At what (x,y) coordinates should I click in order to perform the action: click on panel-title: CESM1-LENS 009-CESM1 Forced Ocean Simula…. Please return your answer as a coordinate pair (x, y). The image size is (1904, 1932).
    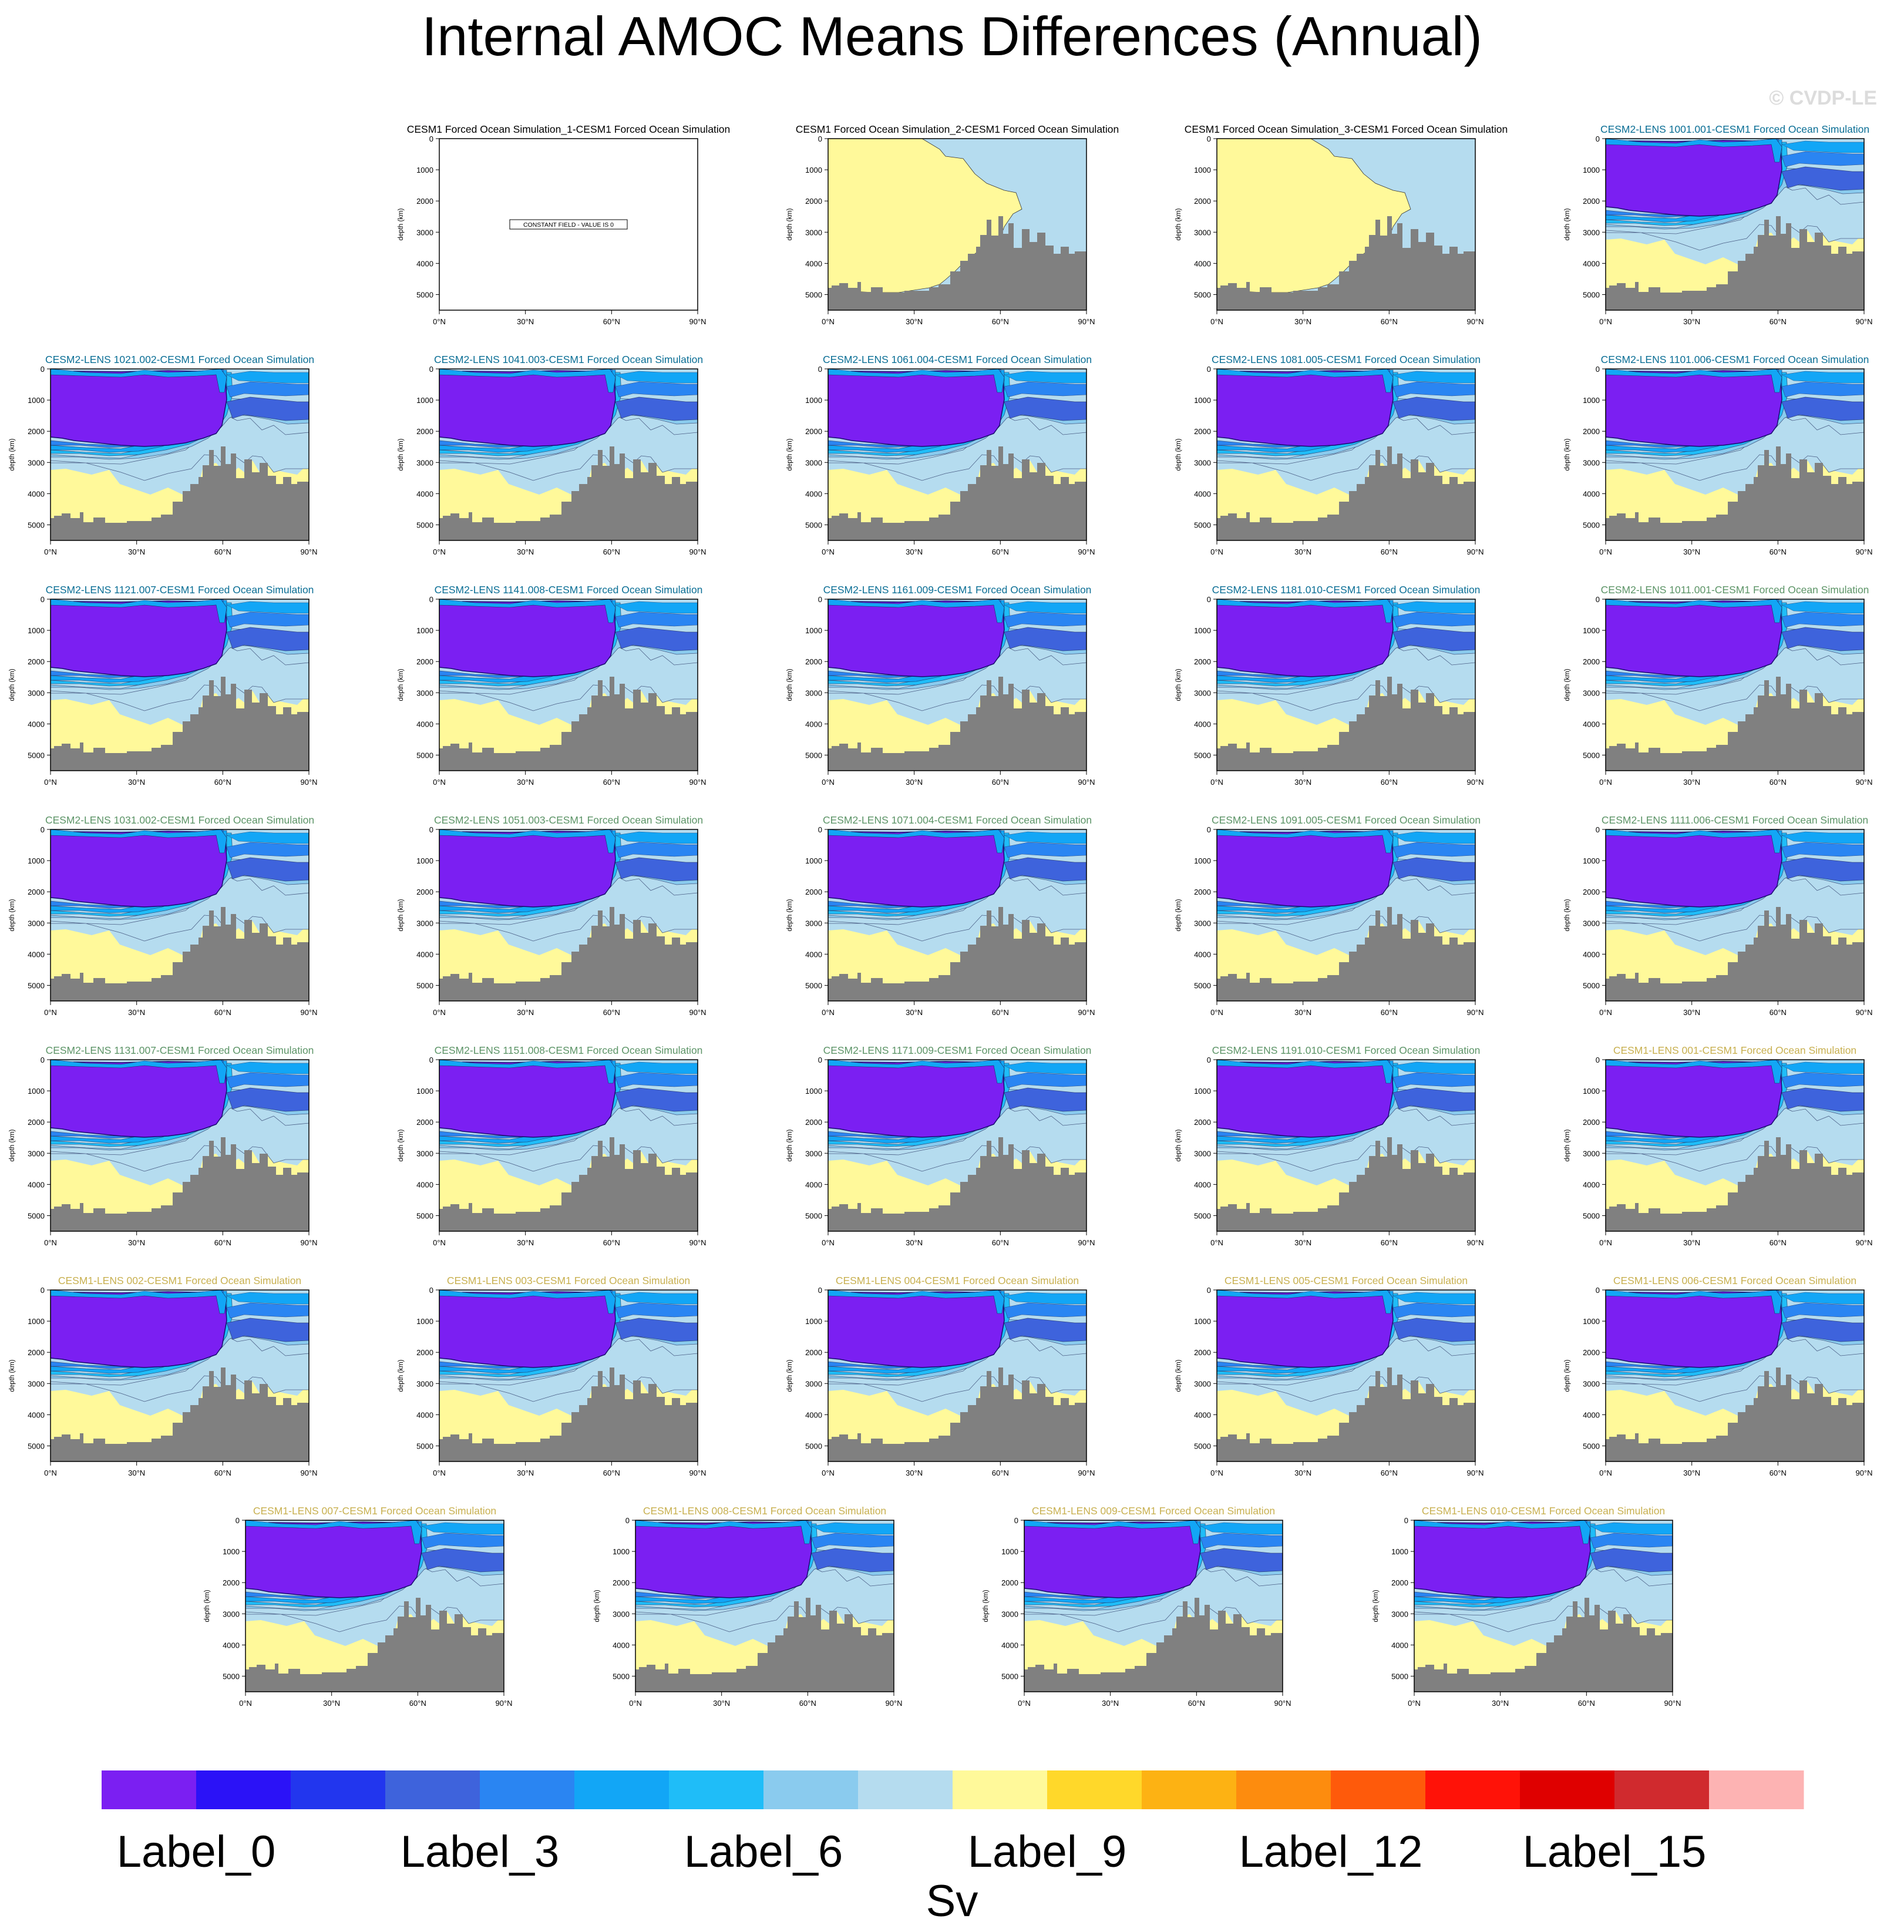
    Looking at the image, I should click on (1153, 1511).